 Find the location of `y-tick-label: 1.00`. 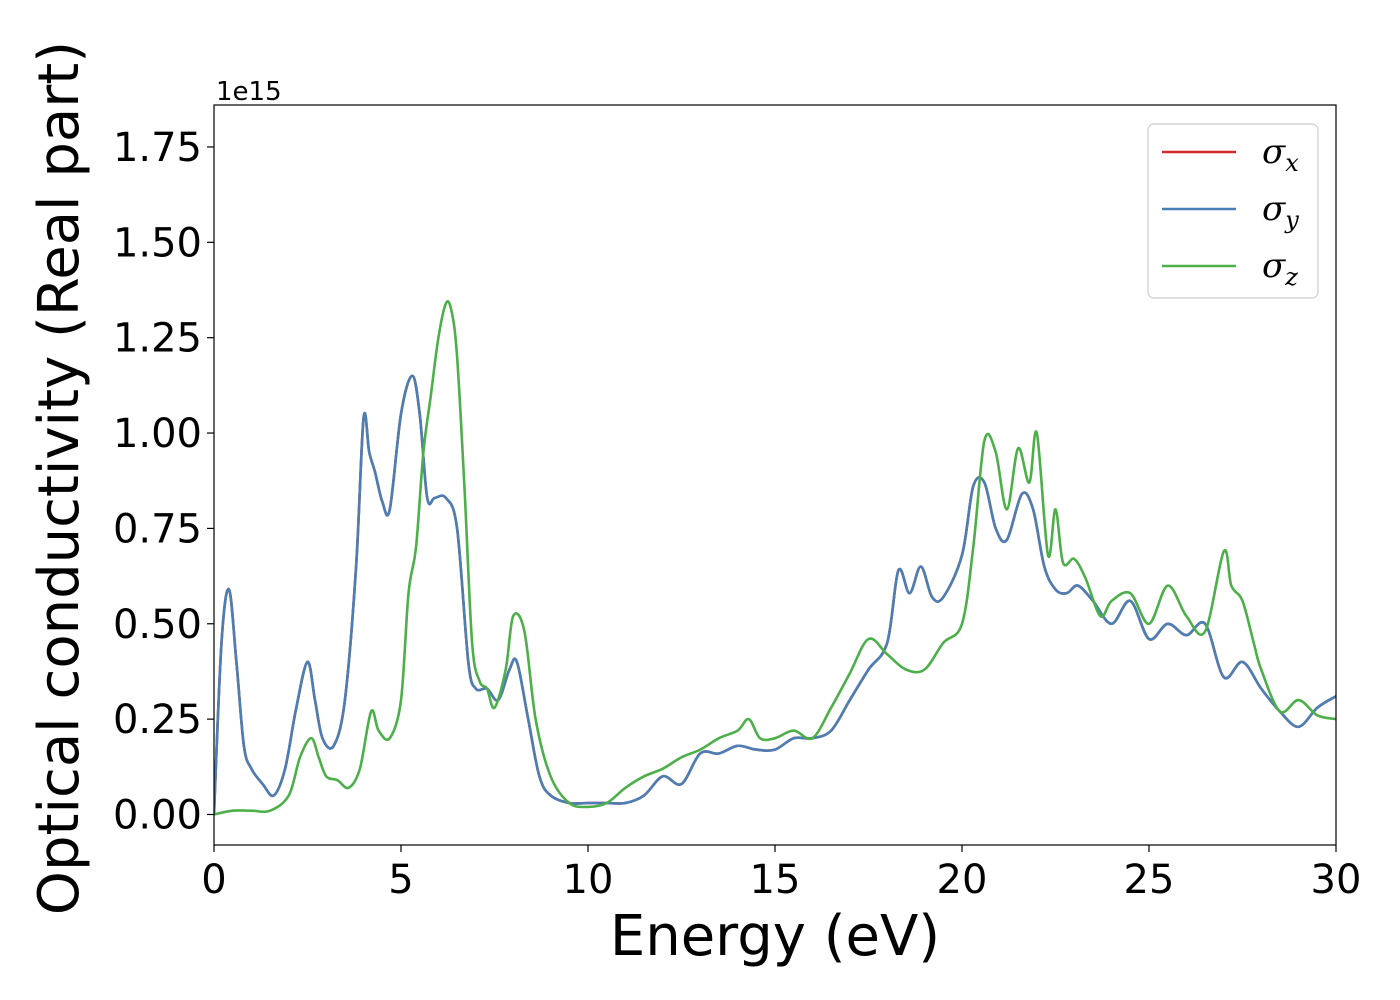

y-tick-label: 1.00 is located at coordinates (157, 434).